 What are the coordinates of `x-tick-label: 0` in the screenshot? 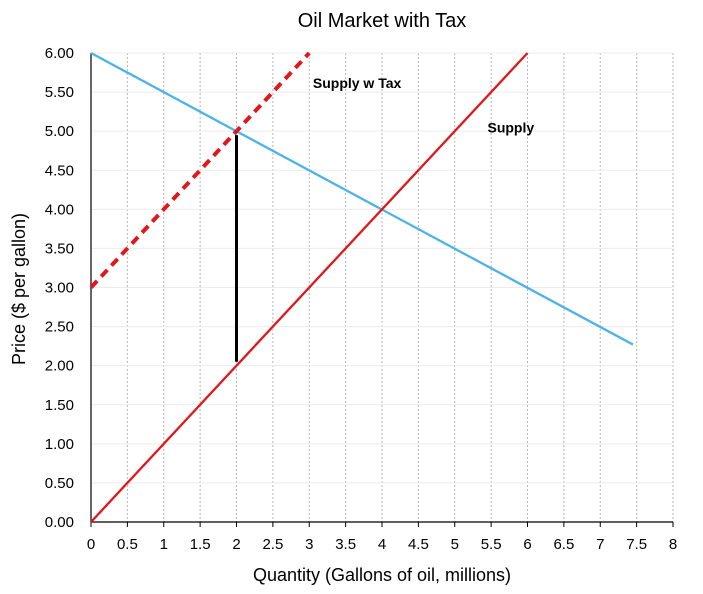 It's located at (91, 544).